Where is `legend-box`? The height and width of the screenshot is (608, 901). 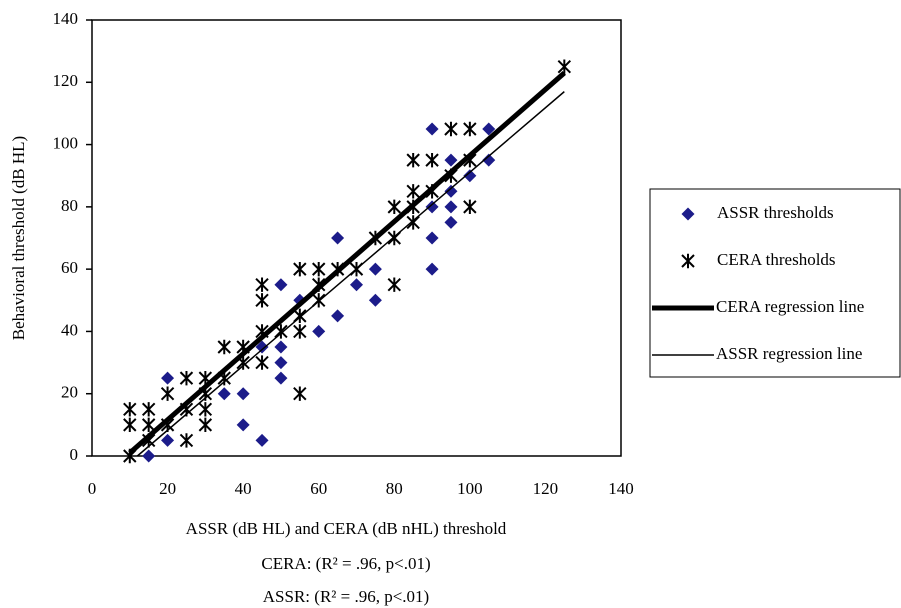 legend-box is located at coordinates (775, 283).